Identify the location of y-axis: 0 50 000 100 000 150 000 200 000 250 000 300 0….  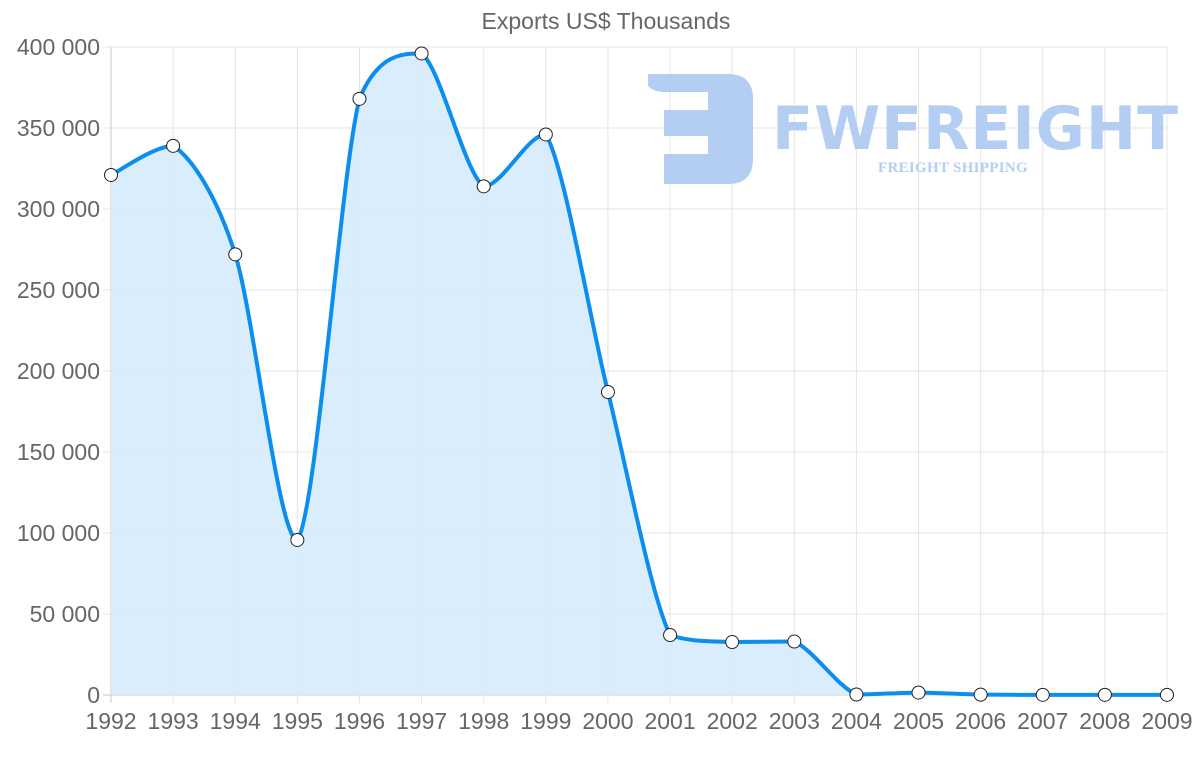
(58, 371).